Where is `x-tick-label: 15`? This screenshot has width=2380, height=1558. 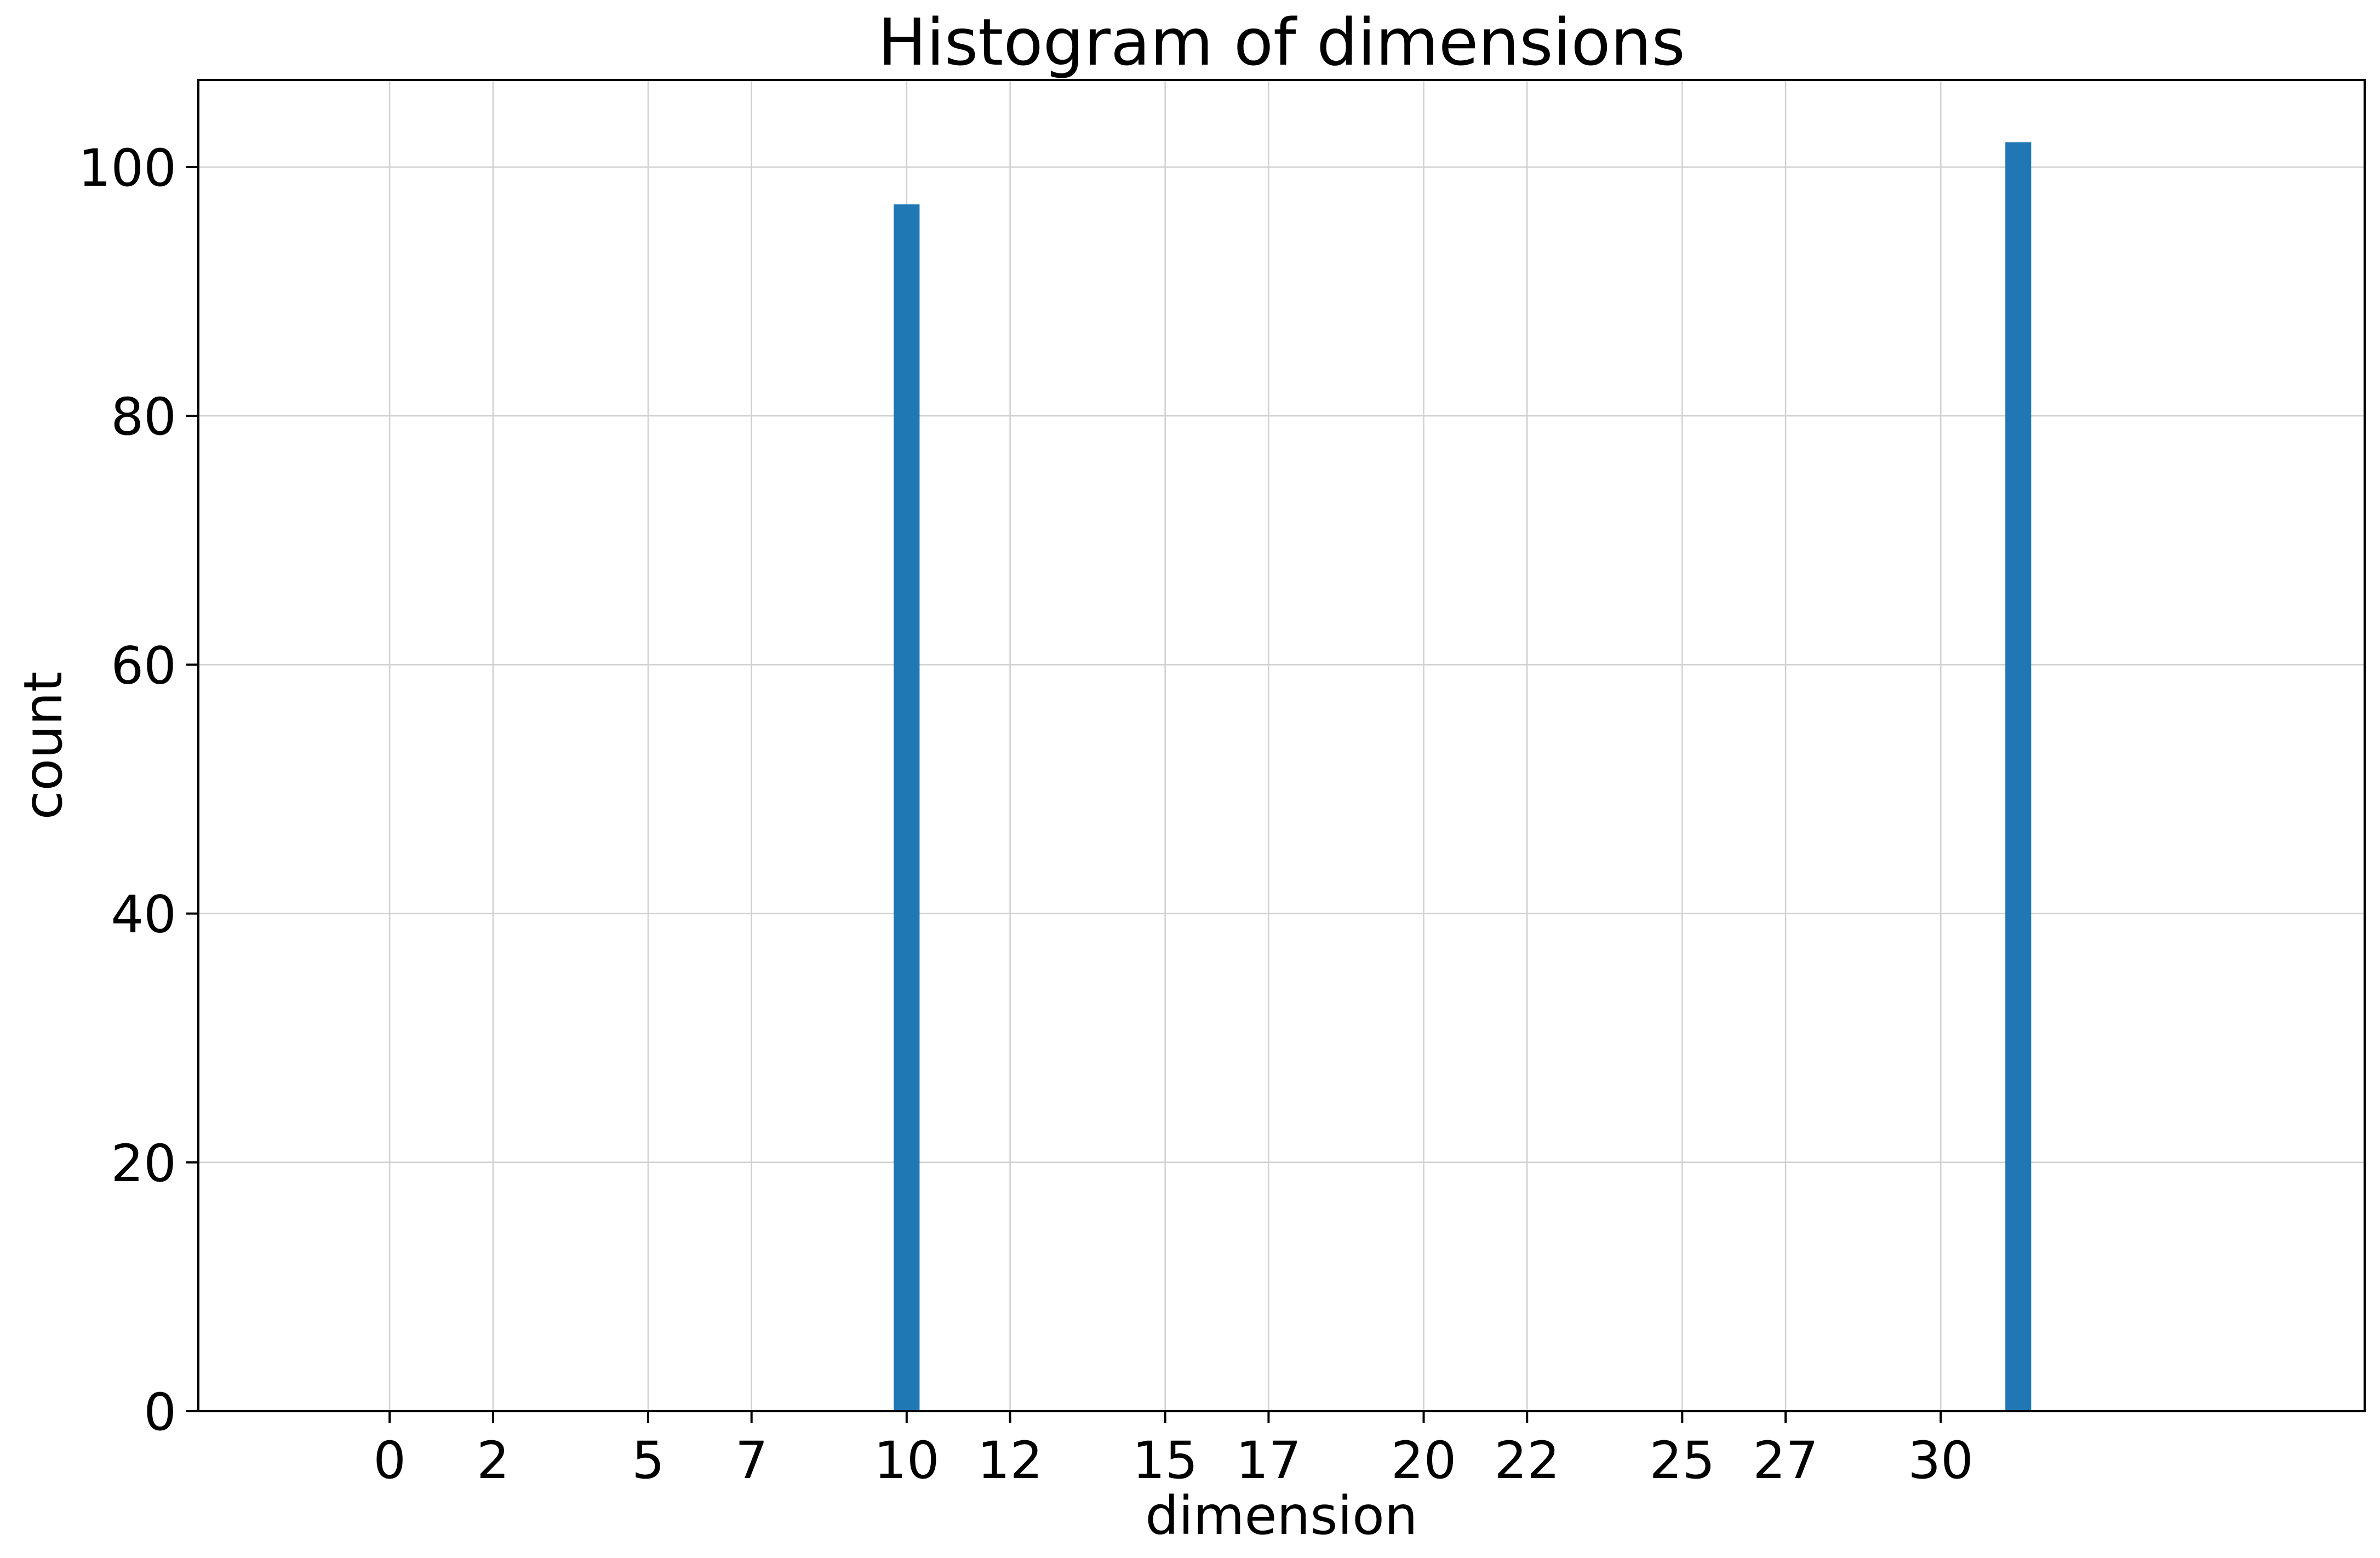
x-tick-label: 15 is located at coordinates (1165, 1461).